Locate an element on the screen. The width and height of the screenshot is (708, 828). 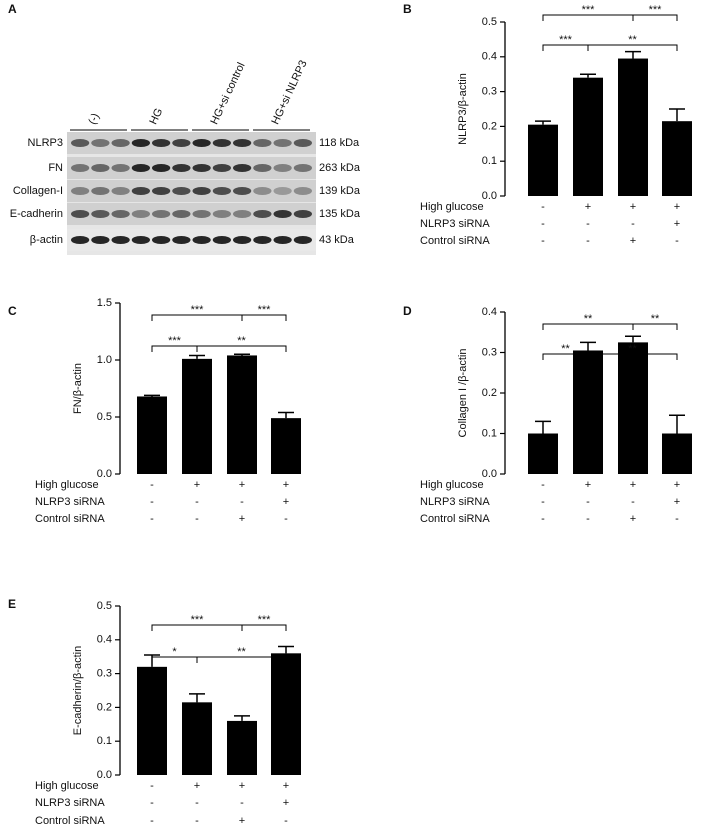
panel-letter: A is located at coordinates (12, 9).